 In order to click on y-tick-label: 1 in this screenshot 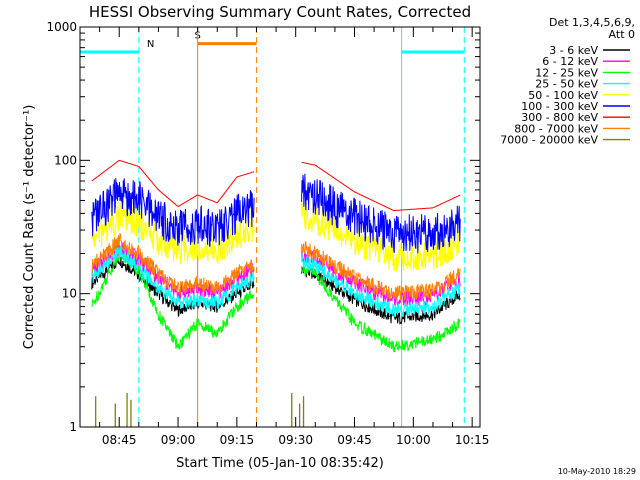, I will do `click(73, 427)`.